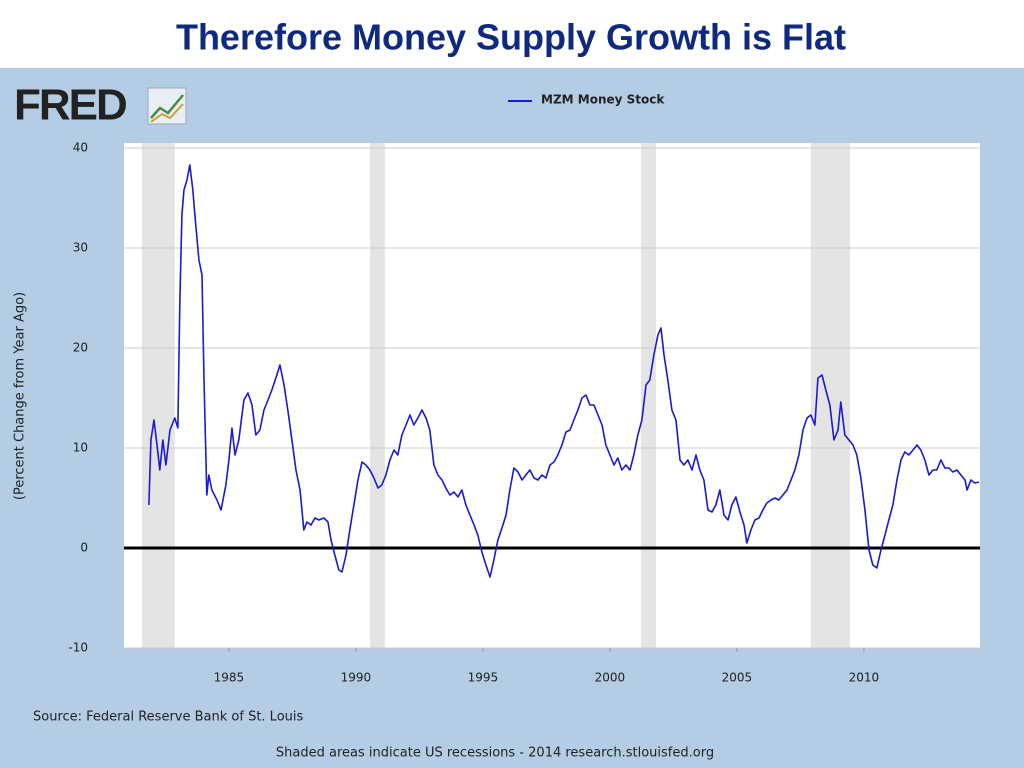  I want to click on header-band, so click(512, 34).